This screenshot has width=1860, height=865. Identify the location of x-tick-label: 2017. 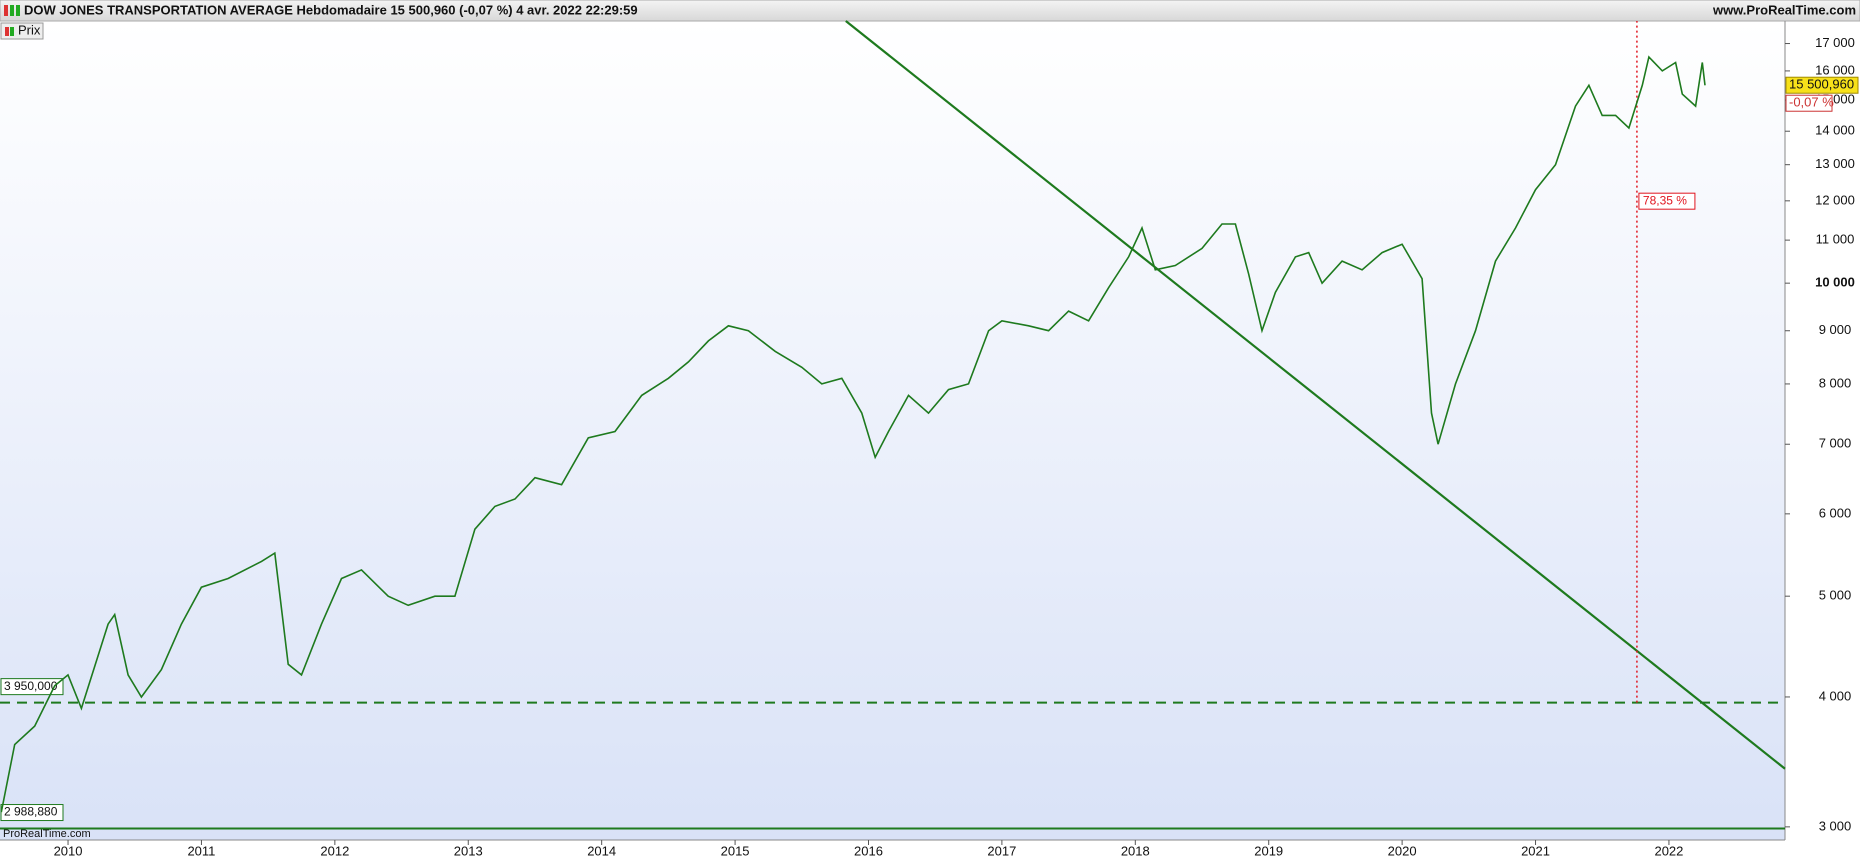
(1001, 850).